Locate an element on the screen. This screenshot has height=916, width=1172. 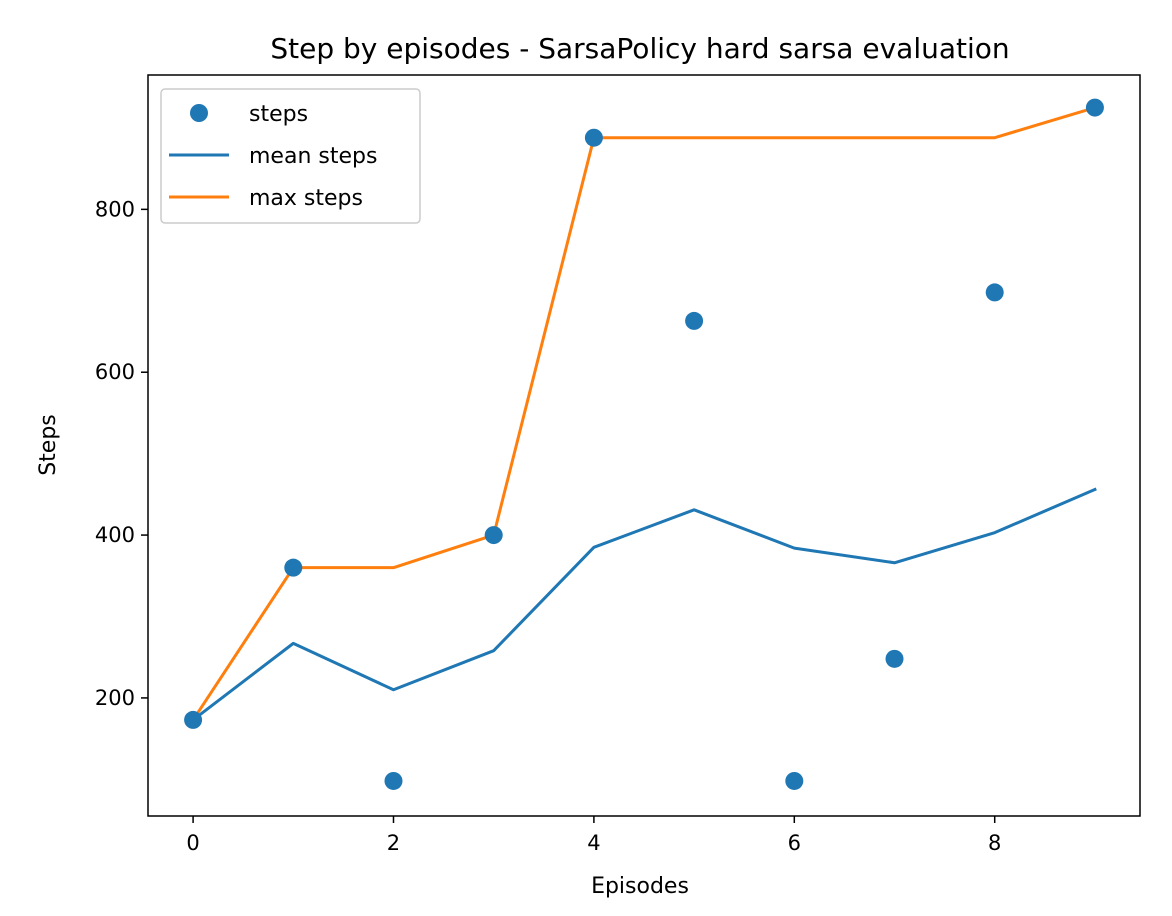
legend-box is located at coordinates (290, 156).